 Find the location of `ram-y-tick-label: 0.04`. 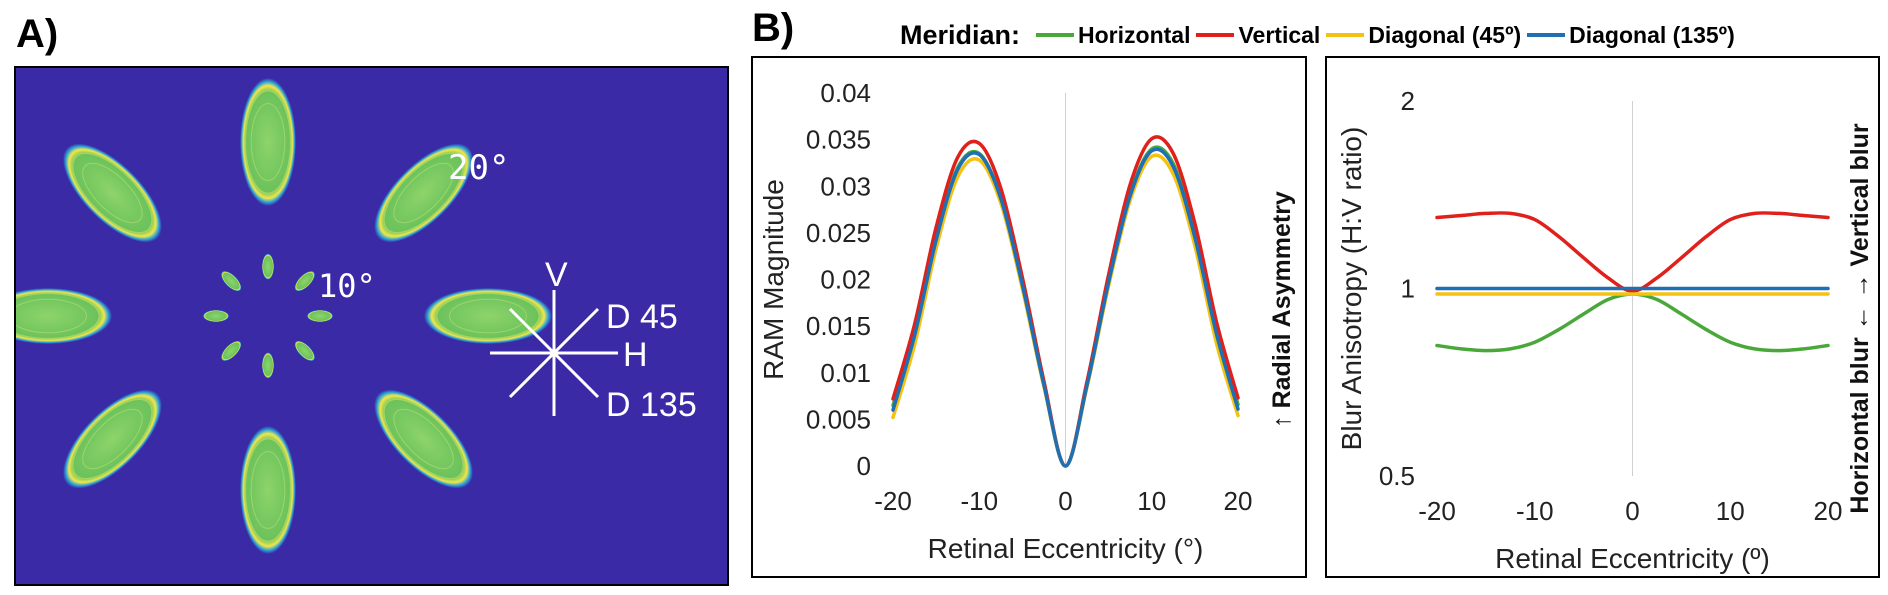

ram-y-tick-label: 0.04 is located at coordinates (845, 93).